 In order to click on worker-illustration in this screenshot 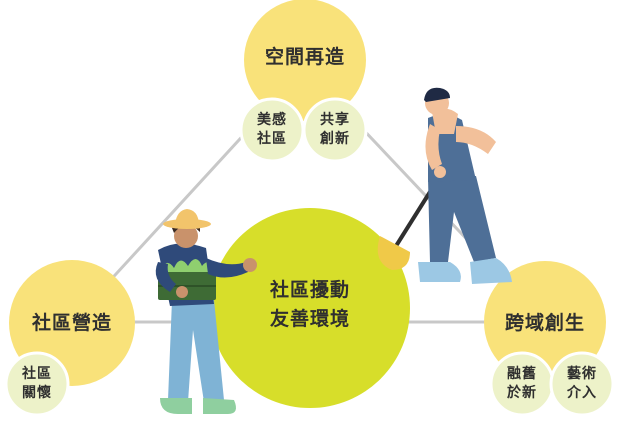, I will do `click(444, 185)`.